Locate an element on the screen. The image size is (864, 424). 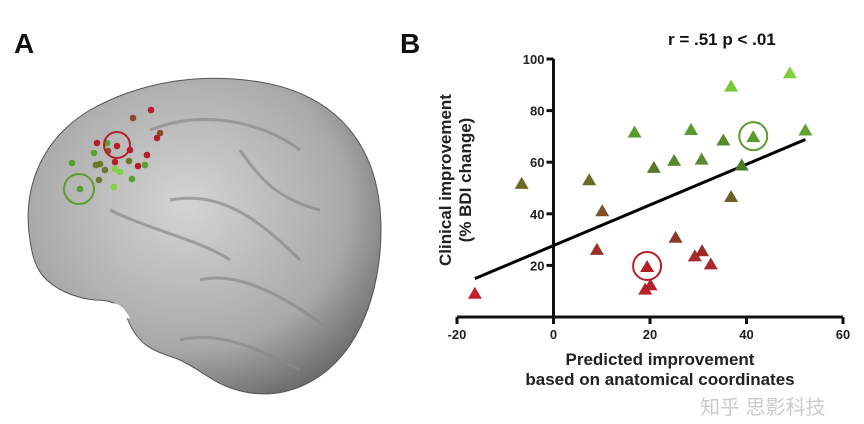
stimulation-sites is located at coordinates (116, 149).